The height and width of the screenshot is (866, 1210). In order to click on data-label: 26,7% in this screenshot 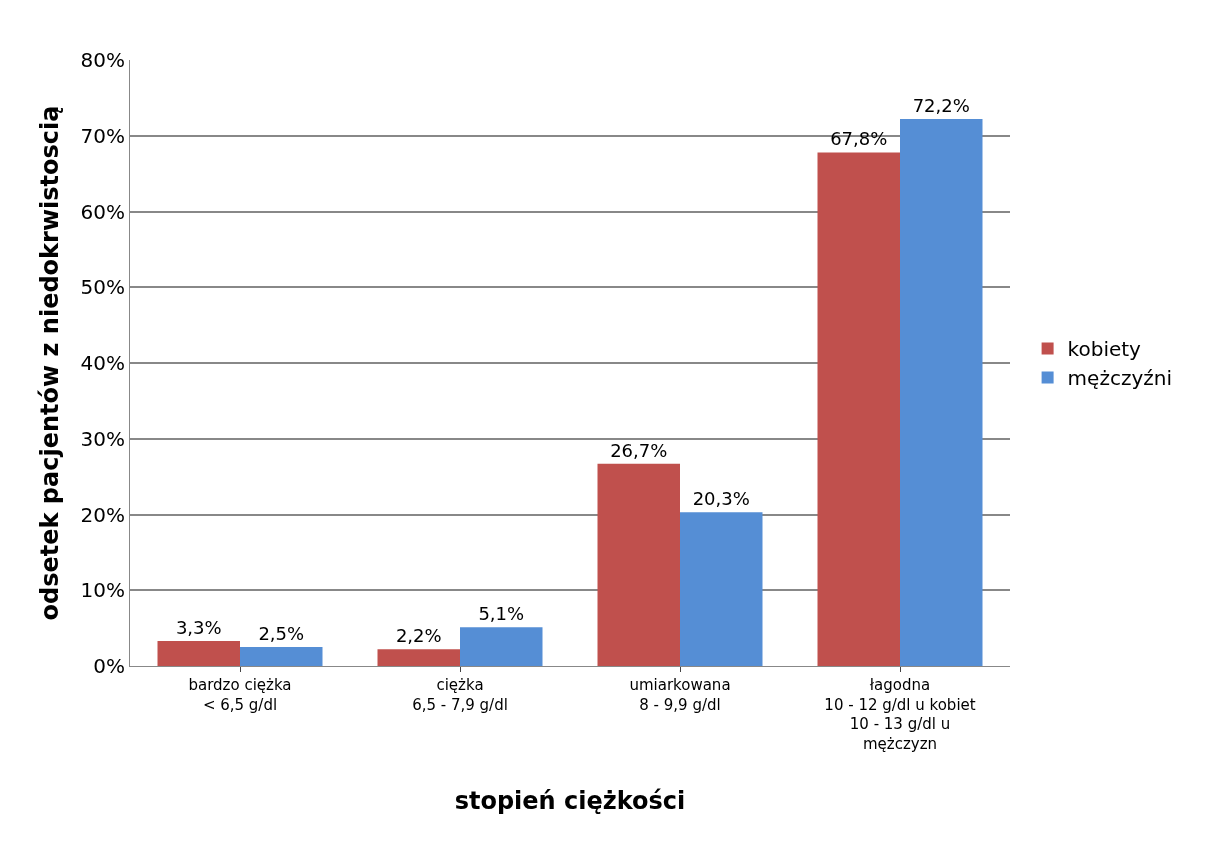, I will do `click(639, 450)`.